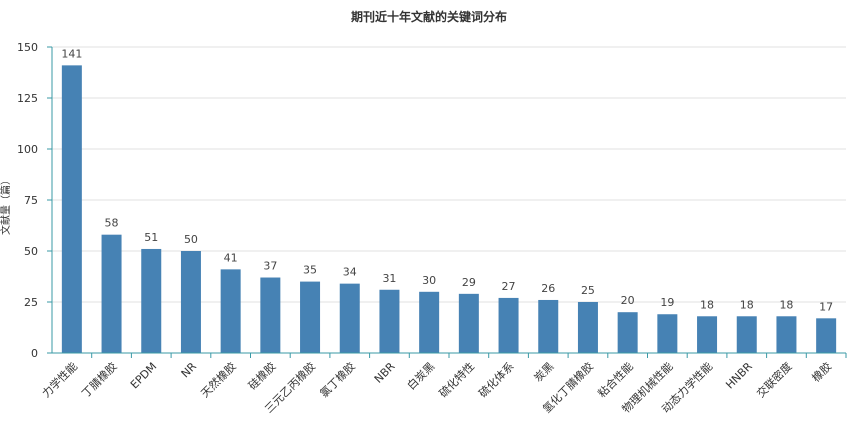 The height and width of the screenshot is (447, 858). Describe the element at coordinates (385, 373) in the screenshot. I see `x-tick-label: NBR` at that location.